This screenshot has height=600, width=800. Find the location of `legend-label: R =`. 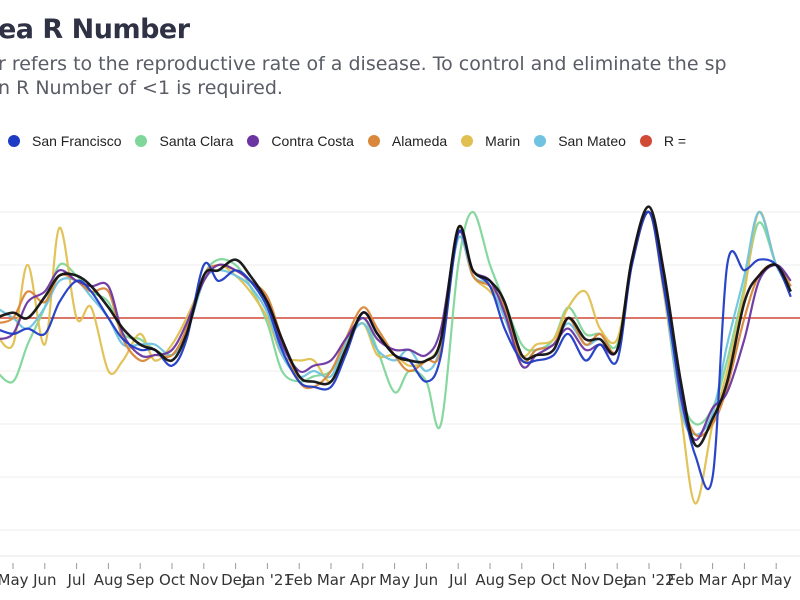

legend-label: R = is located at coordinates (675, 141).